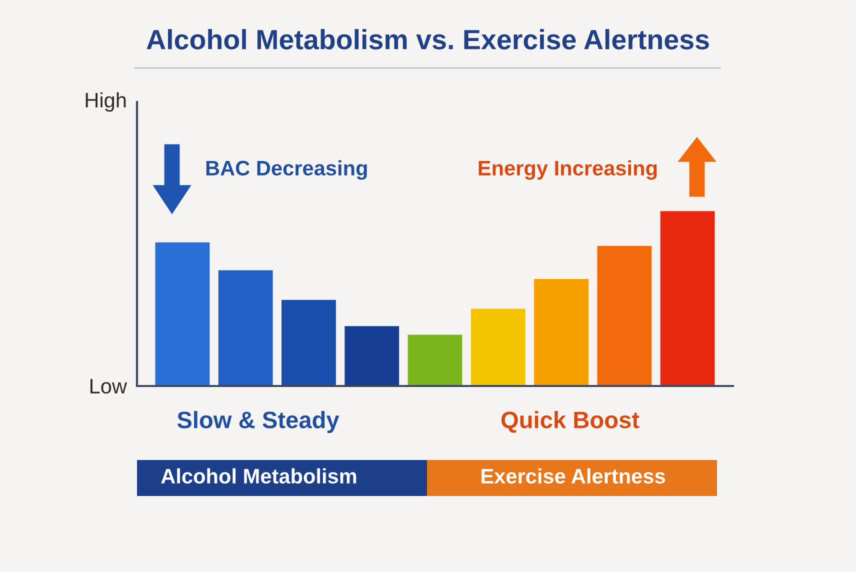  What do you see at coordinates (570, 421) in the screenshot?
I see `text: Quick Boost` at bounding box center [570, 421].